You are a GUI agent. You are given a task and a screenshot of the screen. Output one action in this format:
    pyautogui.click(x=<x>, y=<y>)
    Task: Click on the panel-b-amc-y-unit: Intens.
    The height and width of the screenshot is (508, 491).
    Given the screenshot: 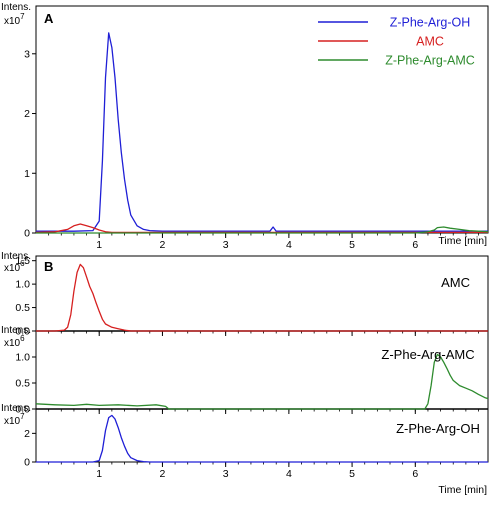 What is the action you would take?
    pyautogui.click(x=16, y=256)
    